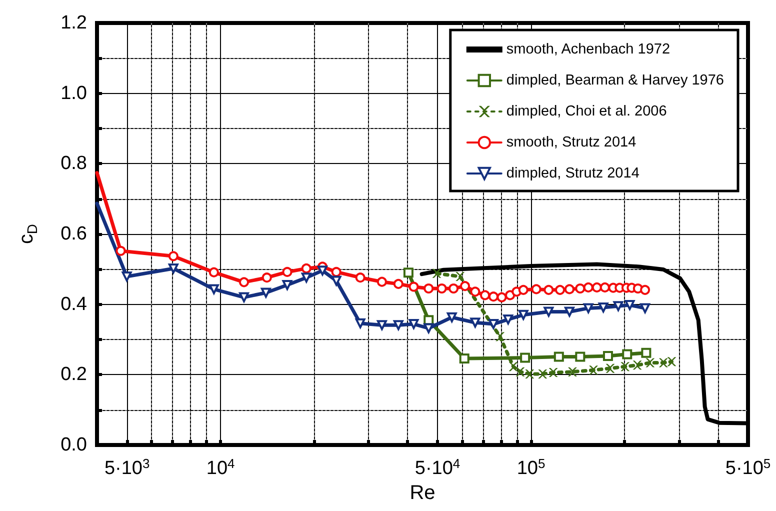  I want to click on y-tick-label: 0.6, so click(73, 234).